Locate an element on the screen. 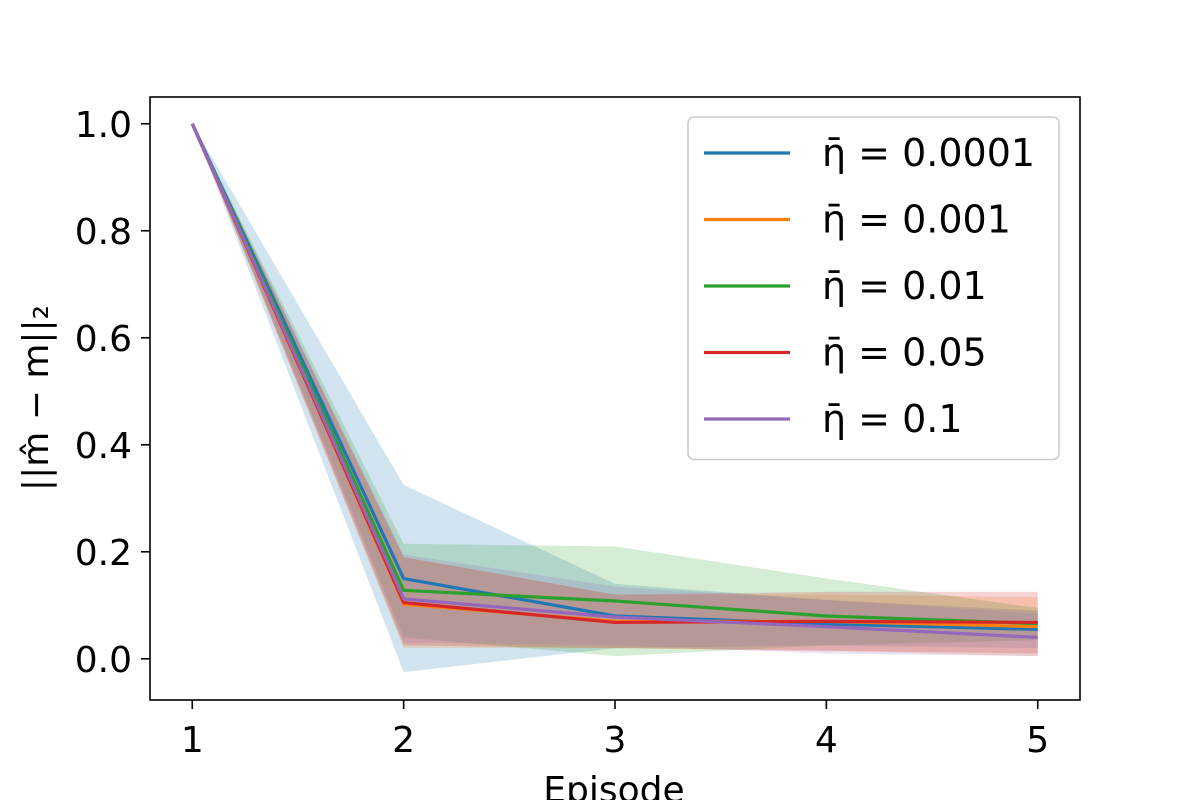  y-tick-label: 1.0 is located at coordinates (103, 125).